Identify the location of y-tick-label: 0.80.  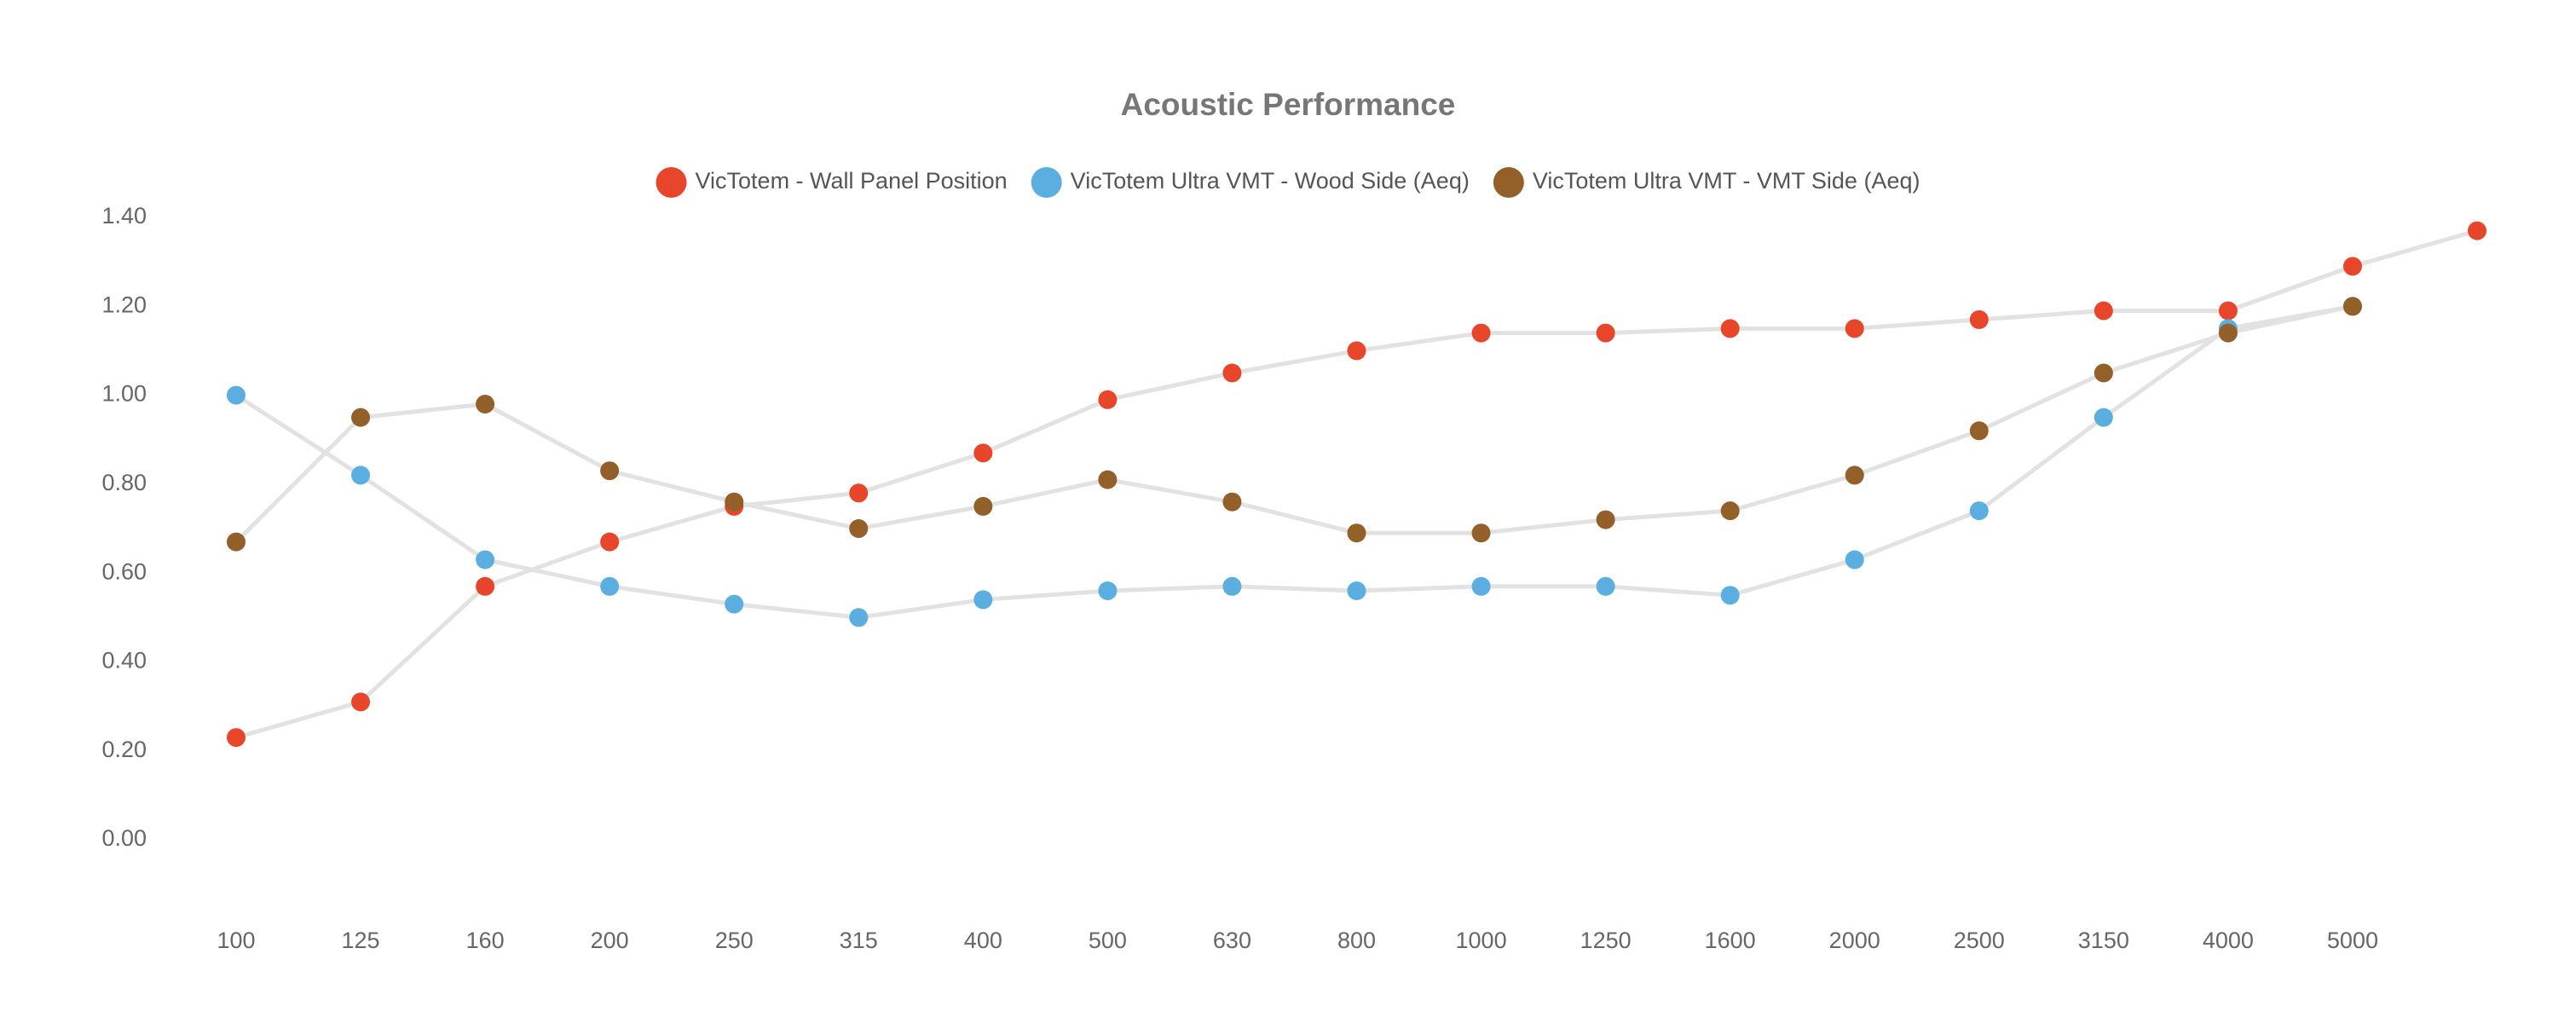
(124, 482).